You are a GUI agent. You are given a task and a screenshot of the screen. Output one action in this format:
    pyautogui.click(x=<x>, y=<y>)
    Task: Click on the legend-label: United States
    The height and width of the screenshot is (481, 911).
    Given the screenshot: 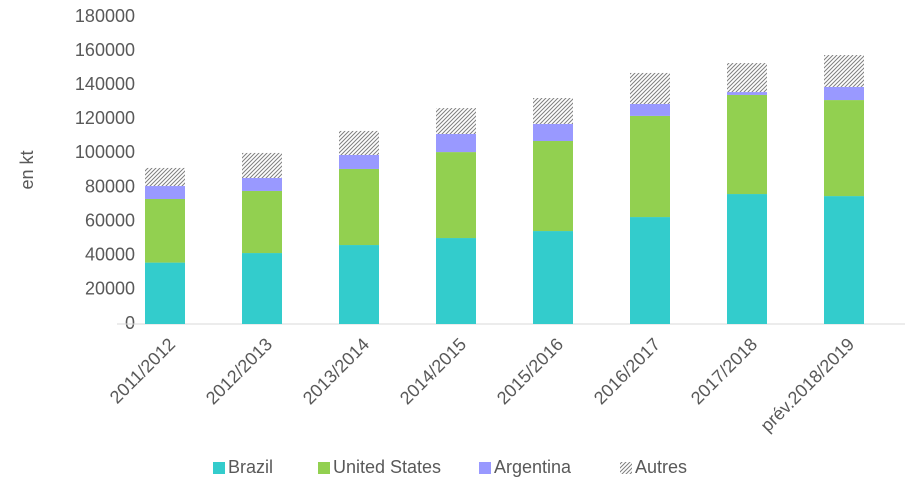 What is the action you would take?
    pyautogui.click(x=387, y=467)
    